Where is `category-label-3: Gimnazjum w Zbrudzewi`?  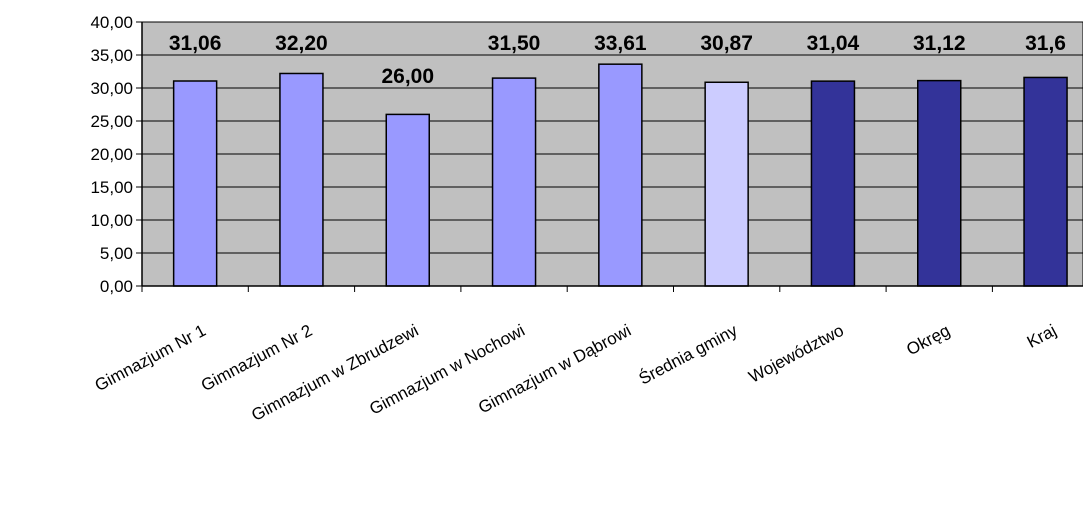 category-label-3: Gimnazjum w Zbrudzewi is located at coordinates (334, 373).